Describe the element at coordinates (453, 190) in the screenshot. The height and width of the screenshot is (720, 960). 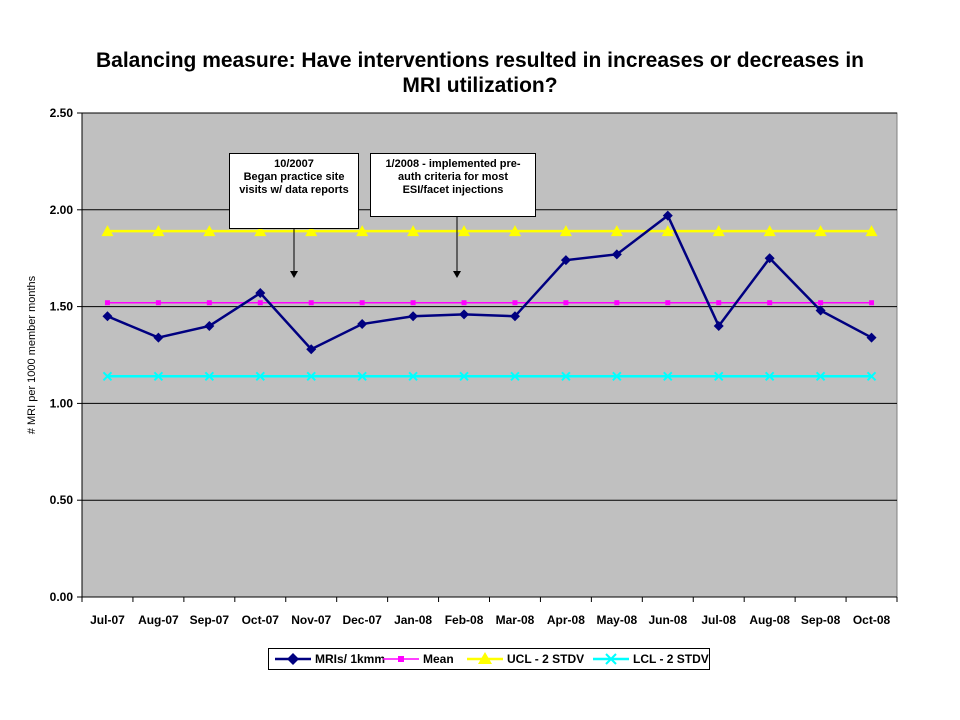
I see `annotation-line: ESI/facet injections` at that location.